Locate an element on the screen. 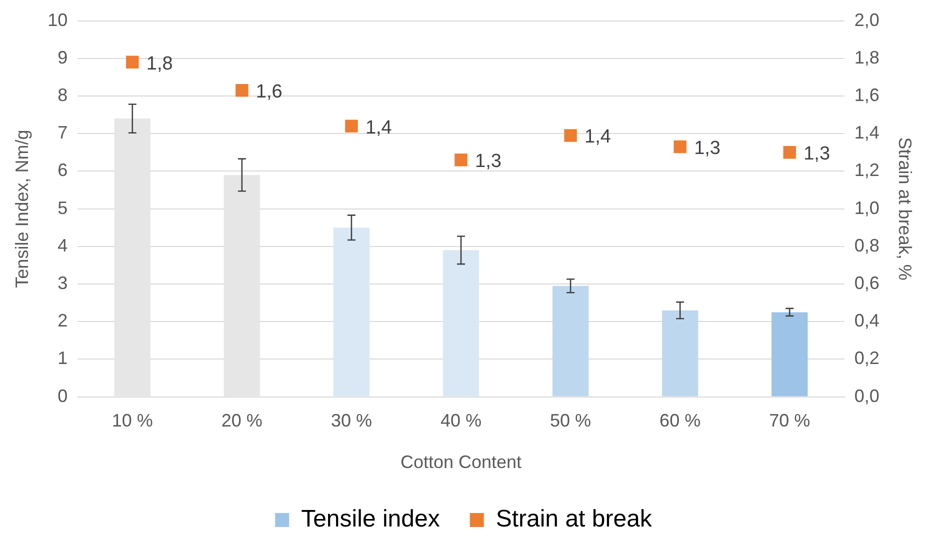 The image size is (929, 542). y-tick-label: 4 is located at coordinates (63, 245).